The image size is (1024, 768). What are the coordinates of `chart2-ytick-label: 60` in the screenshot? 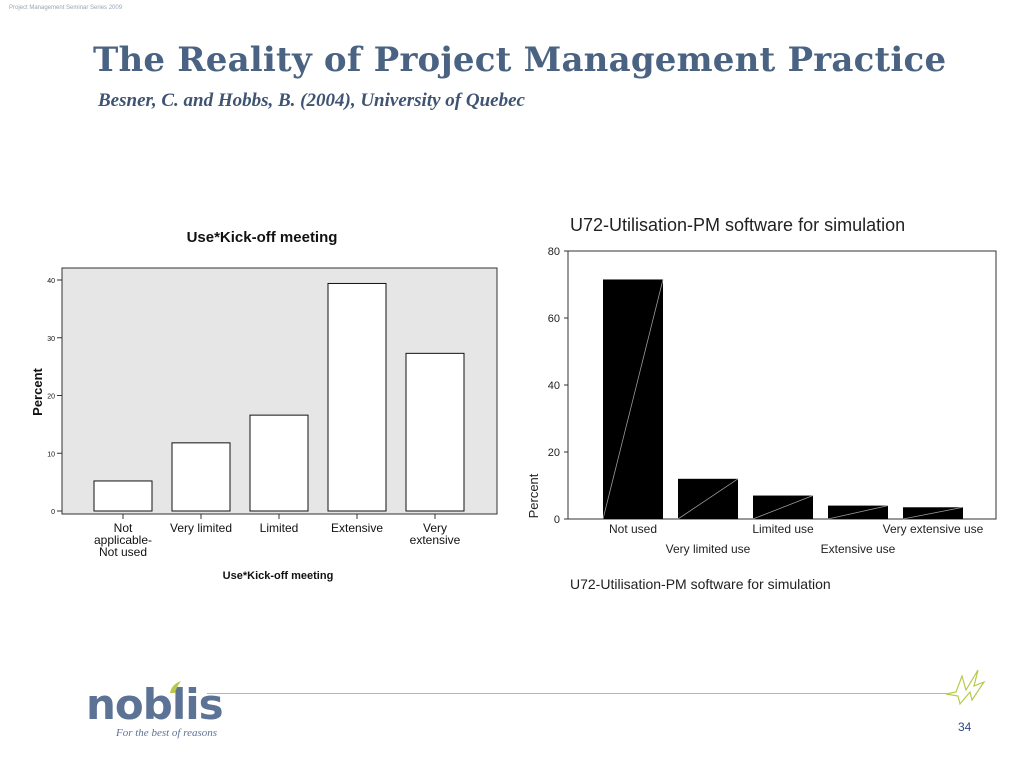 It's located at (554, 319).